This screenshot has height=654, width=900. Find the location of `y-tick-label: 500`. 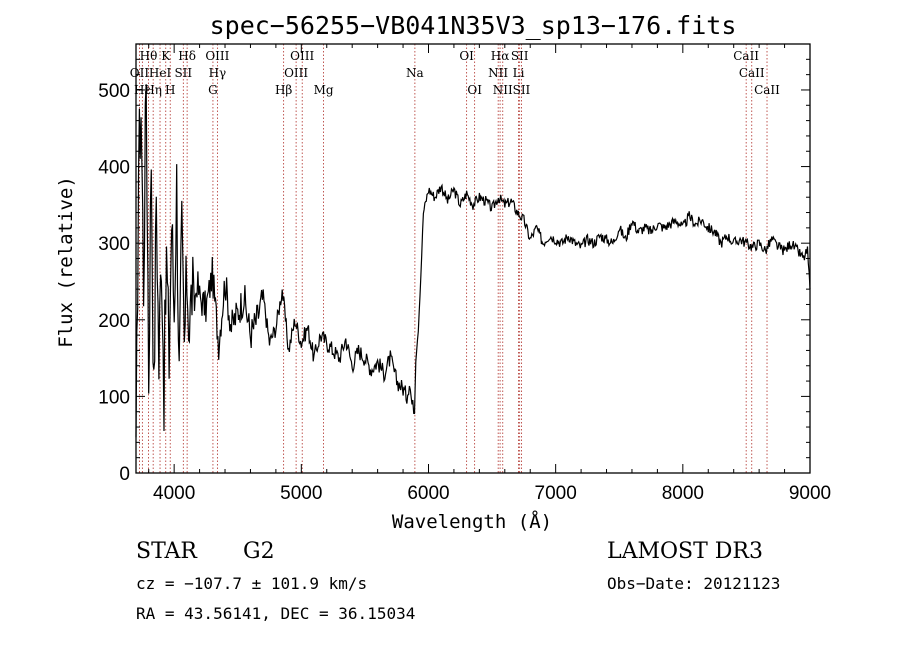

y-tick-label: 500 is located at coordinates (114, 91).